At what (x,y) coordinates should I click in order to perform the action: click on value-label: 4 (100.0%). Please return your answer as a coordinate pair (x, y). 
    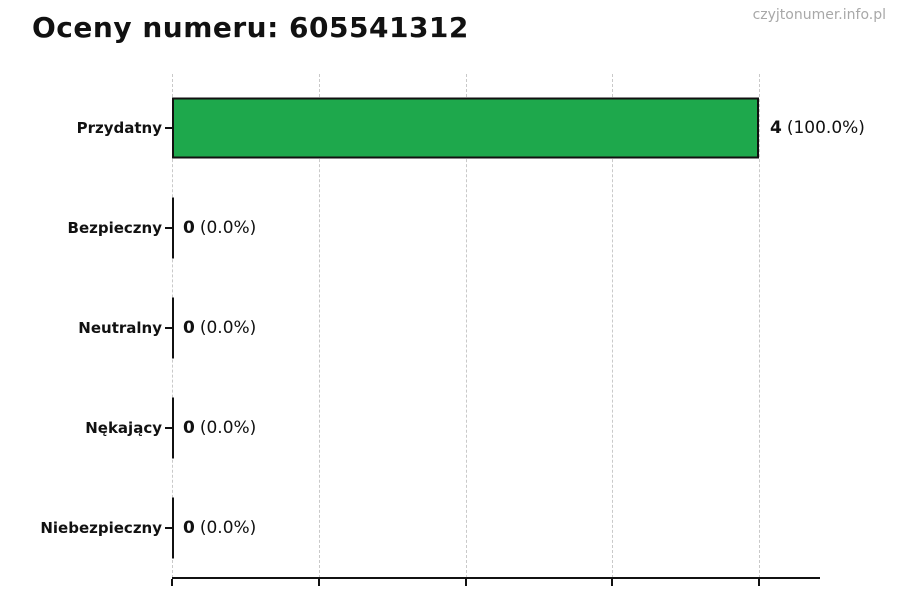
    Looking at the image, I should click on (817, 128).